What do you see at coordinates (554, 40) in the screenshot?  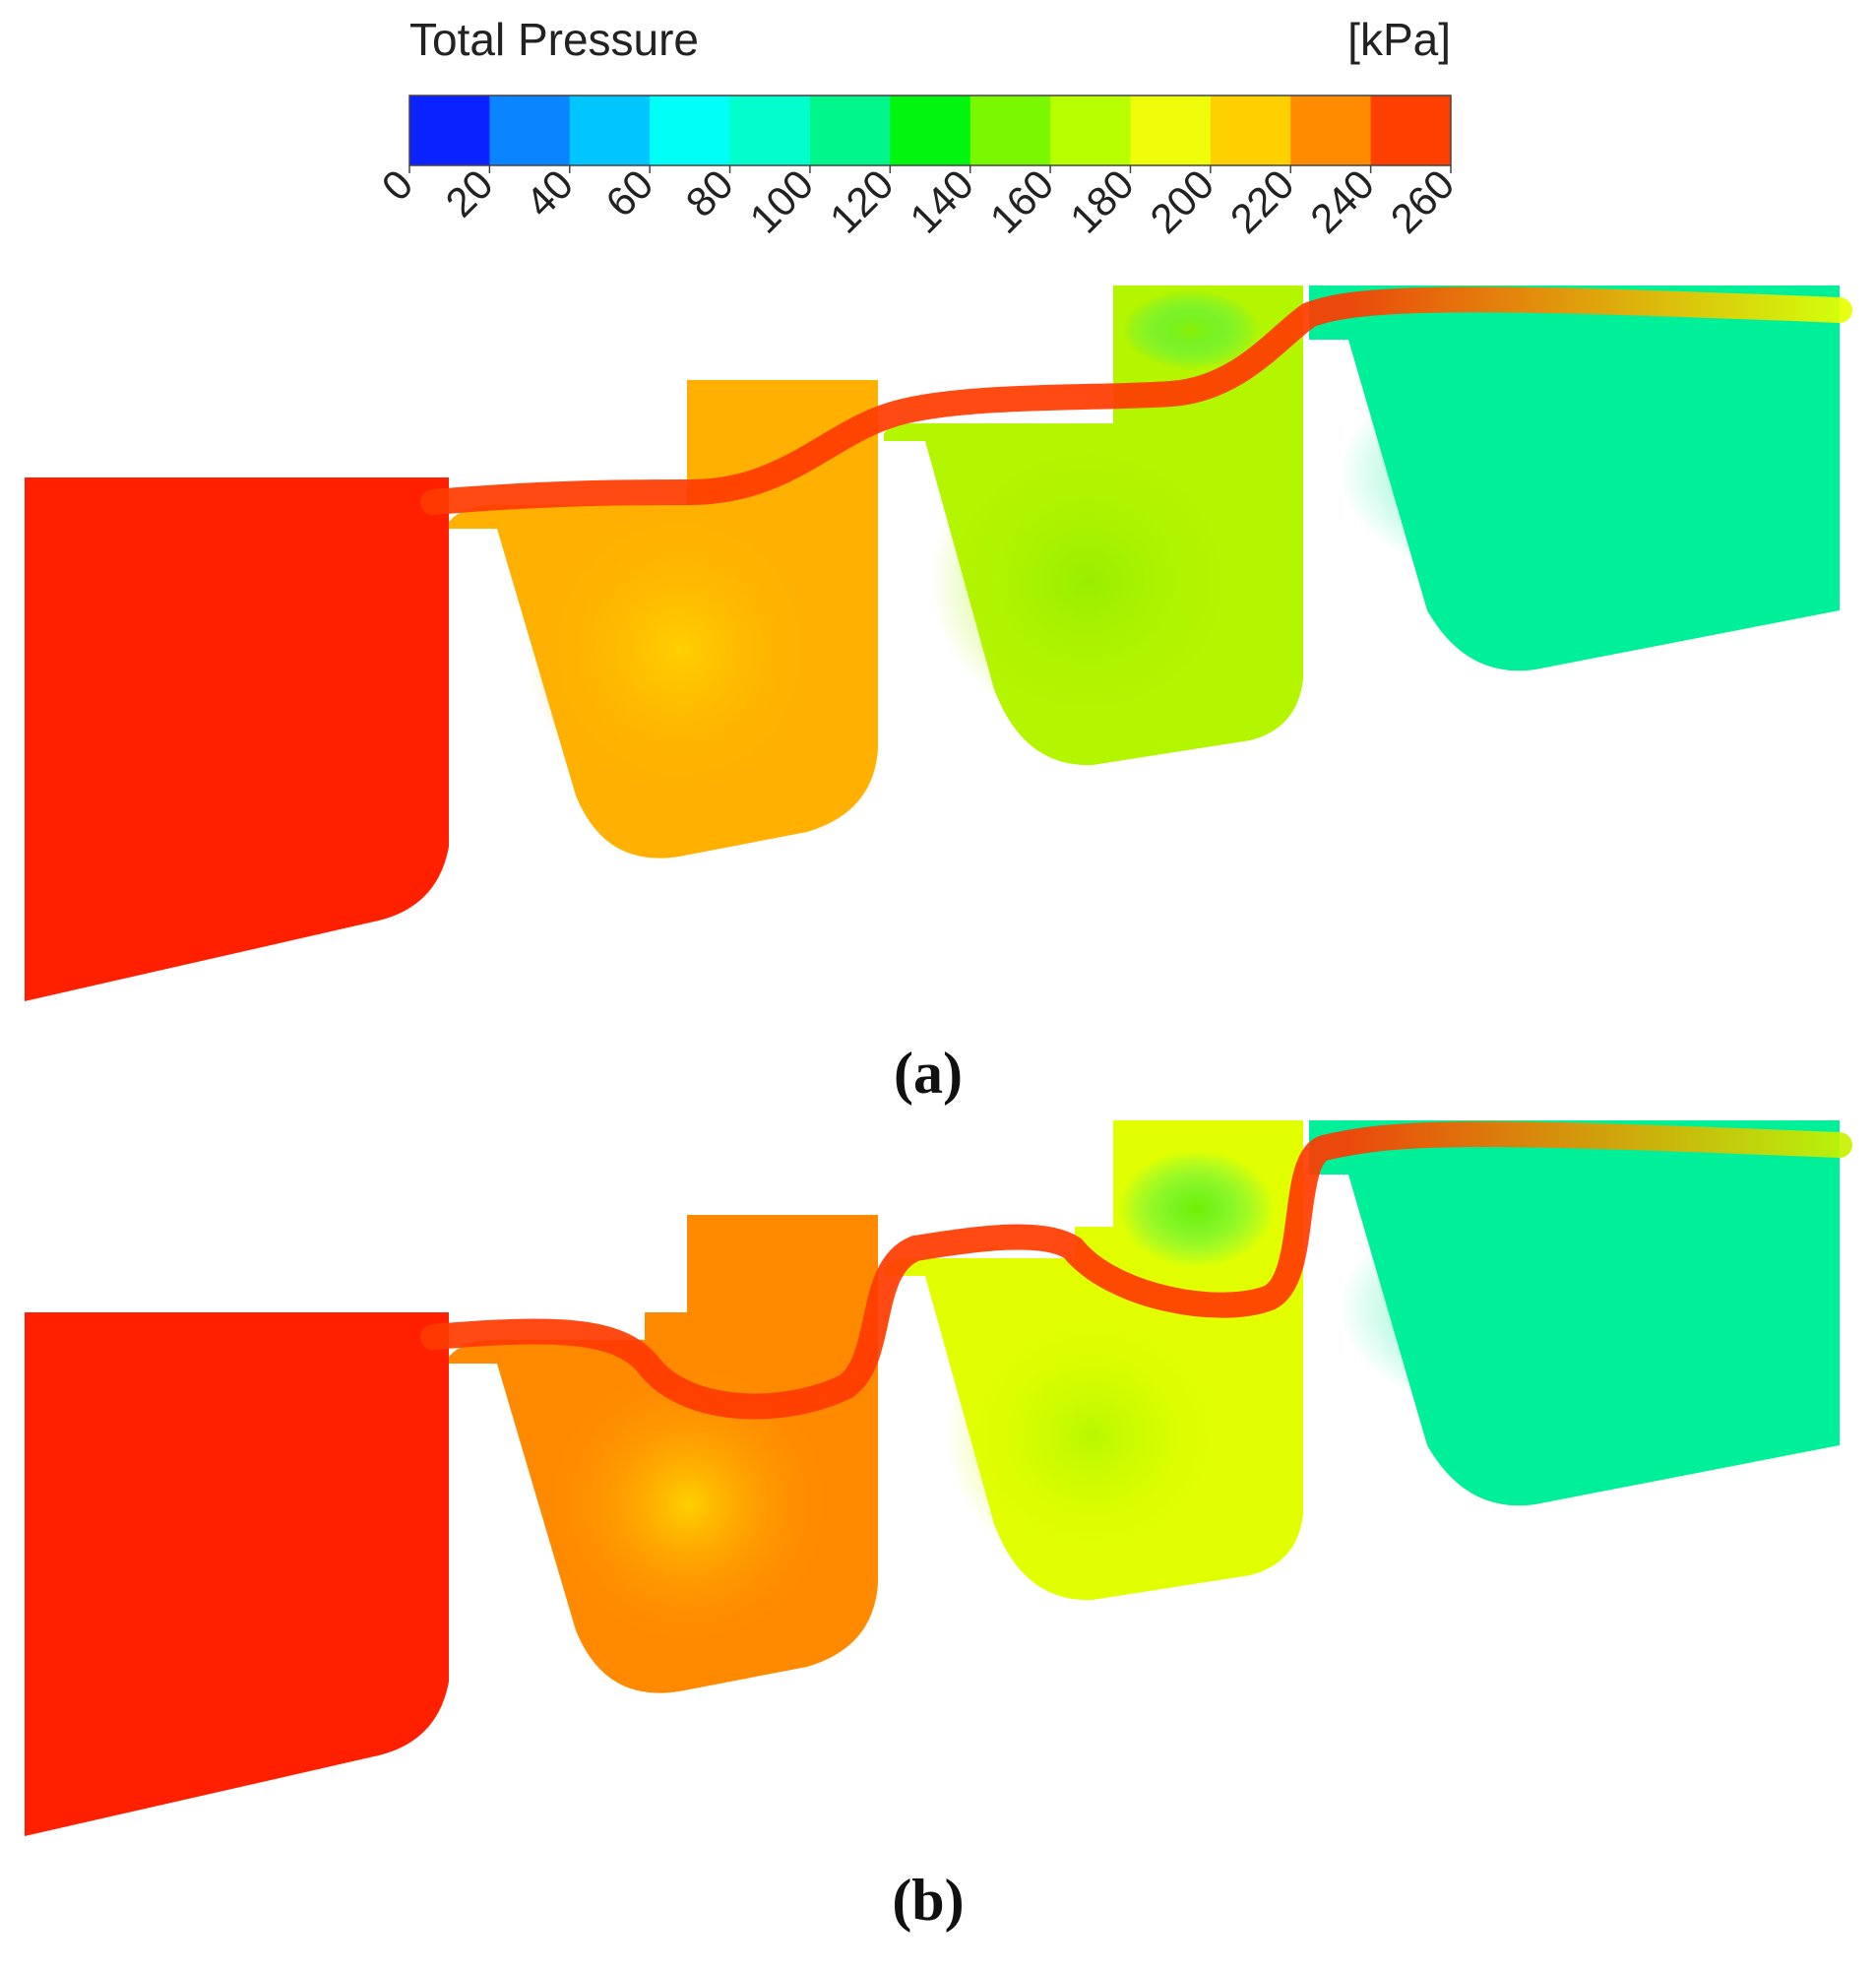 I see `legend-title: Total Pressure` at bounding box center [554, 40].